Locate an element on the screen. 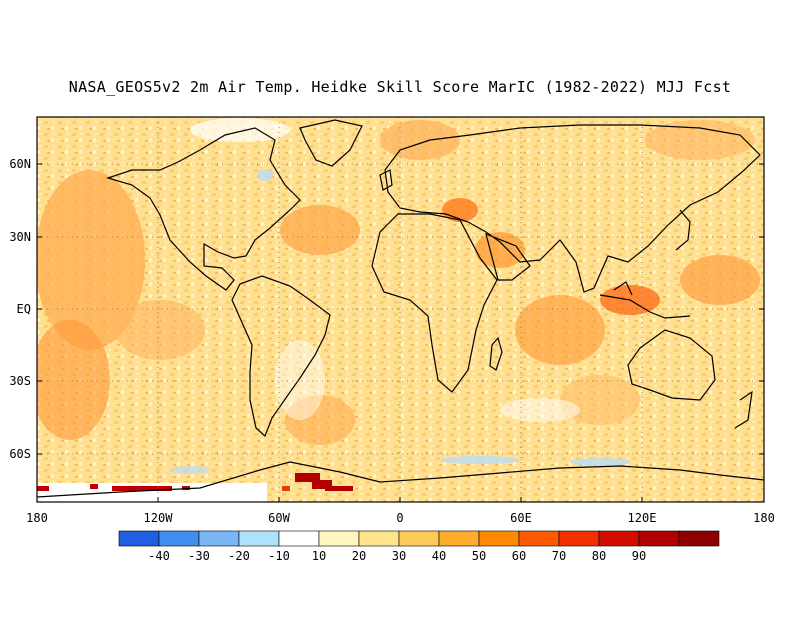 This screenshot has width=800, height=618. lat-tick-label: 30S is located at coordinates (20, 381).